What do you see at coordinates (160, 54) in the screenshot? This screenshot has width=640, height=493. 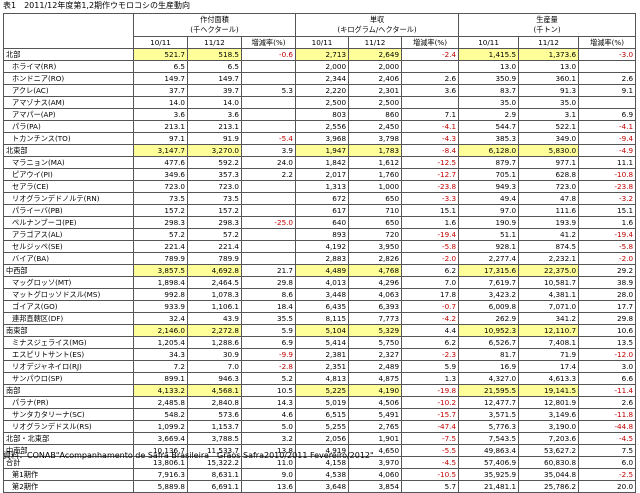 I see `value-cell: 521.7` at bounding box center [160, 54].